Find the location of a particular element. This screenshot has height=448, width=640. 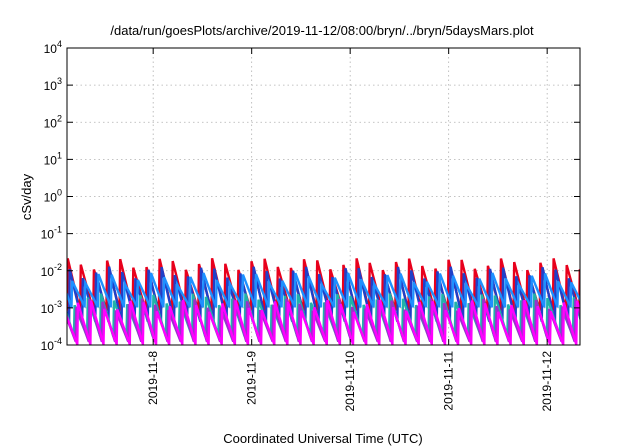

x-tick-label: 2019-11-8 is located at coordinates (153, 378).